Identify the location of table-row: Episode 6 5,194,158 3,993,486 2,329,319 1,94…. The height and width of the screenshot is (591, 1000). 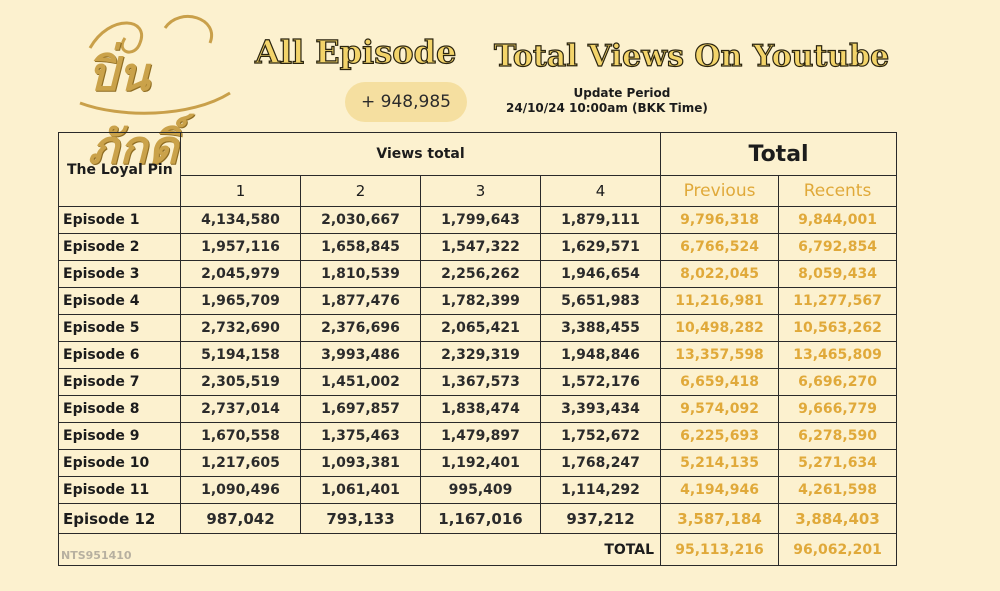
(478, 355).